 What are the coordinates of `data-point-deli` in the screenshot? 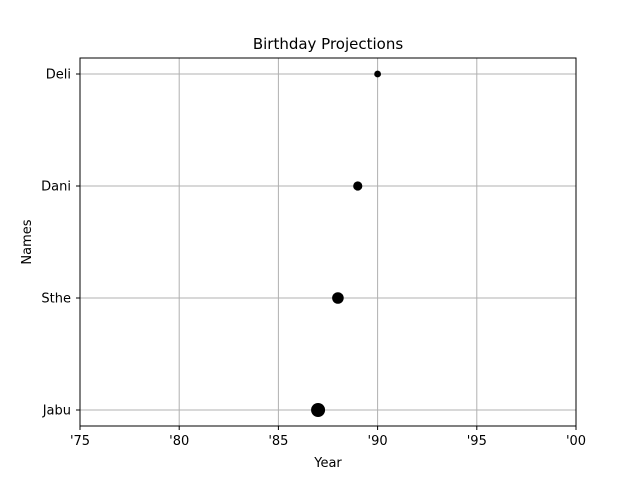 It's located at (377, 74).